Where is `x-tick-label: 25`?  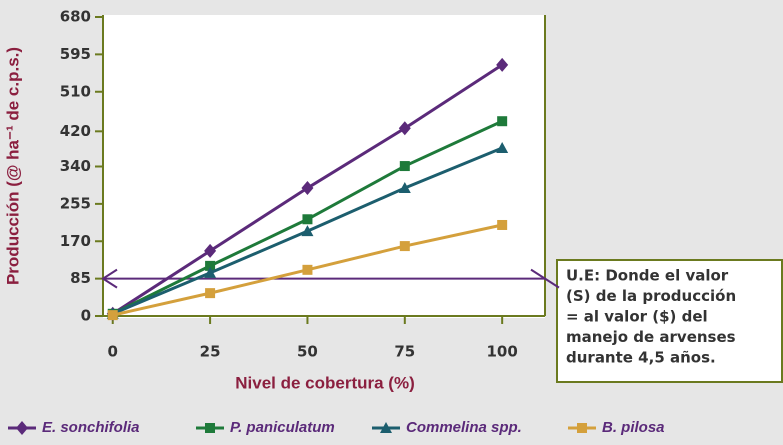
x-tick-label: 25 is located at coordinates (210, 352).